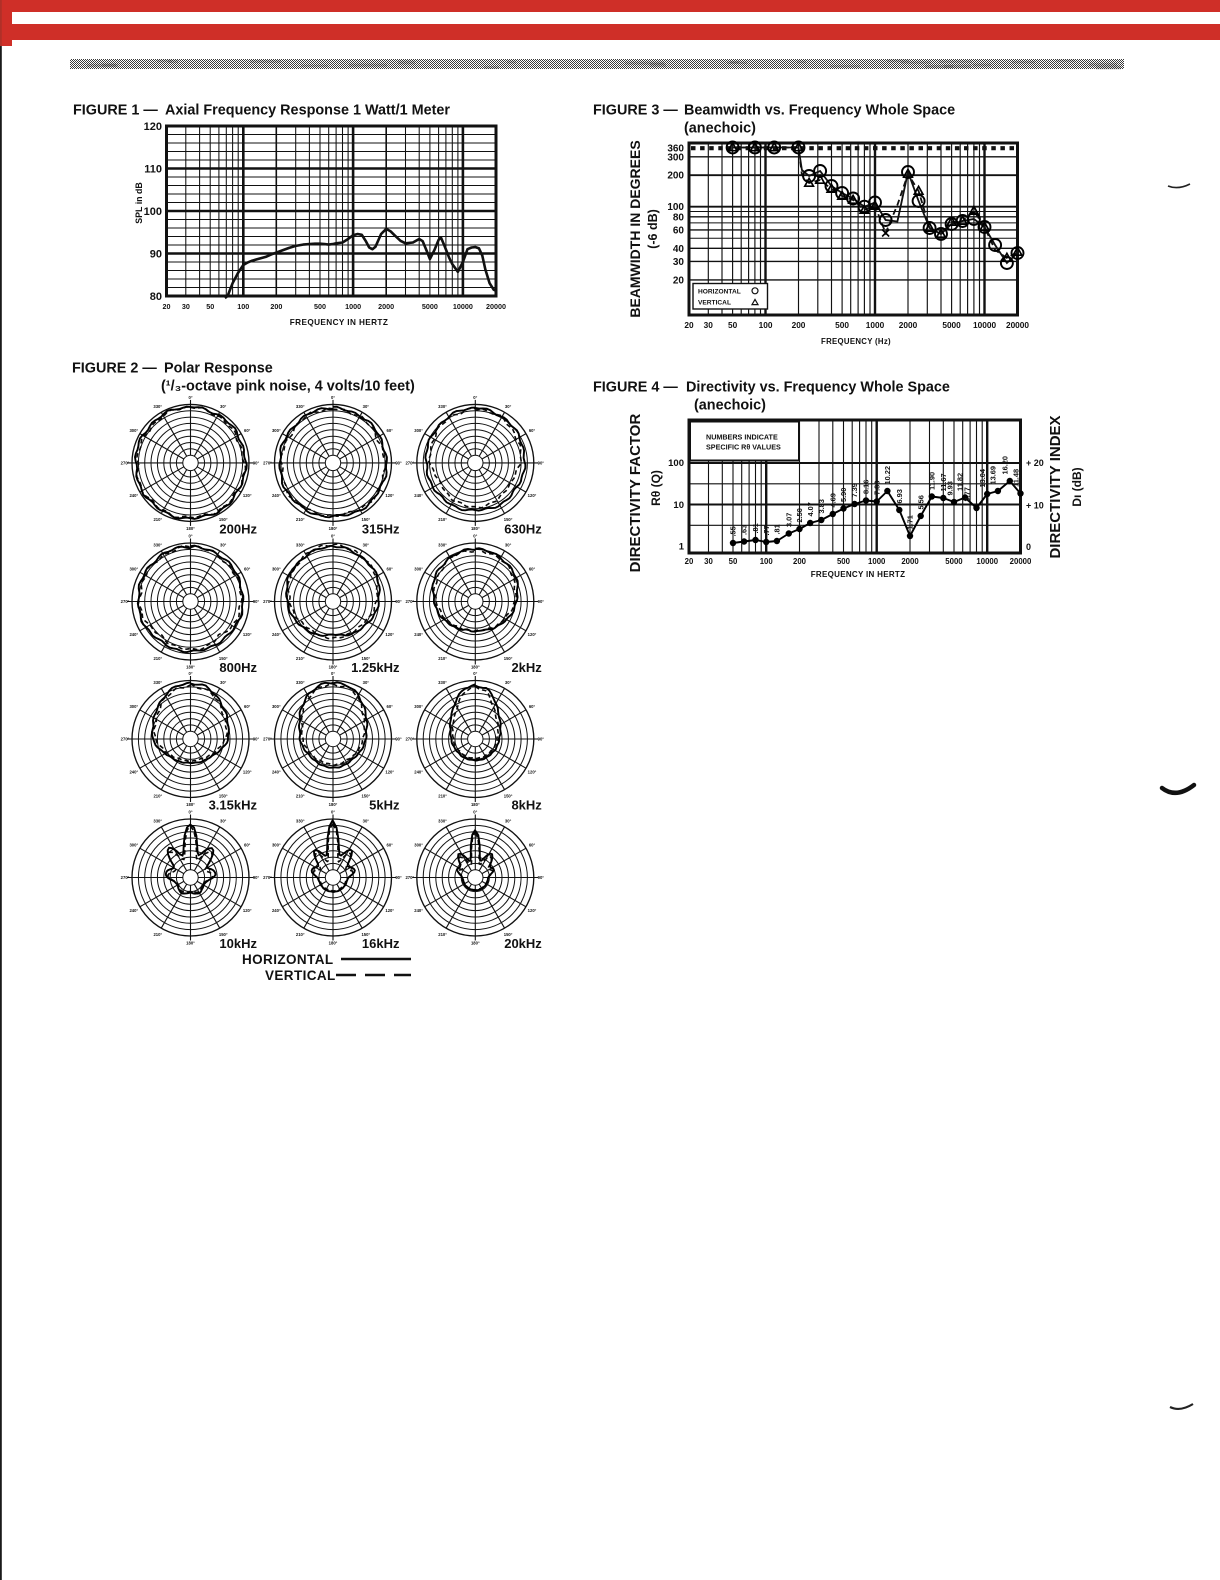  What do you see at coordinates (153, 170) in the screenshot?
I see `svg-text: 110` at bounding box center [153, 170].